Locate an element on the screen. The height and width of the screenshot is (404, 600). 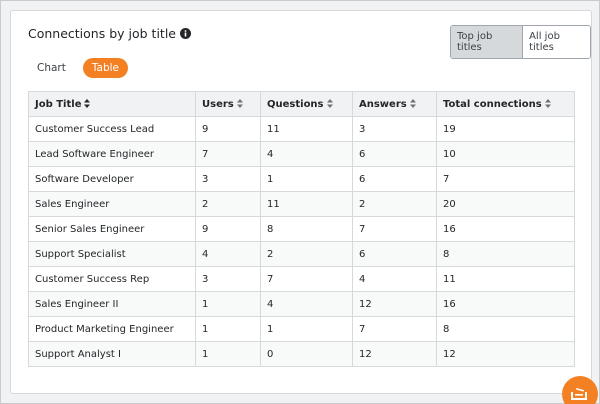
table-cell: Customer Success Lead is located at coordinates (112, 129).